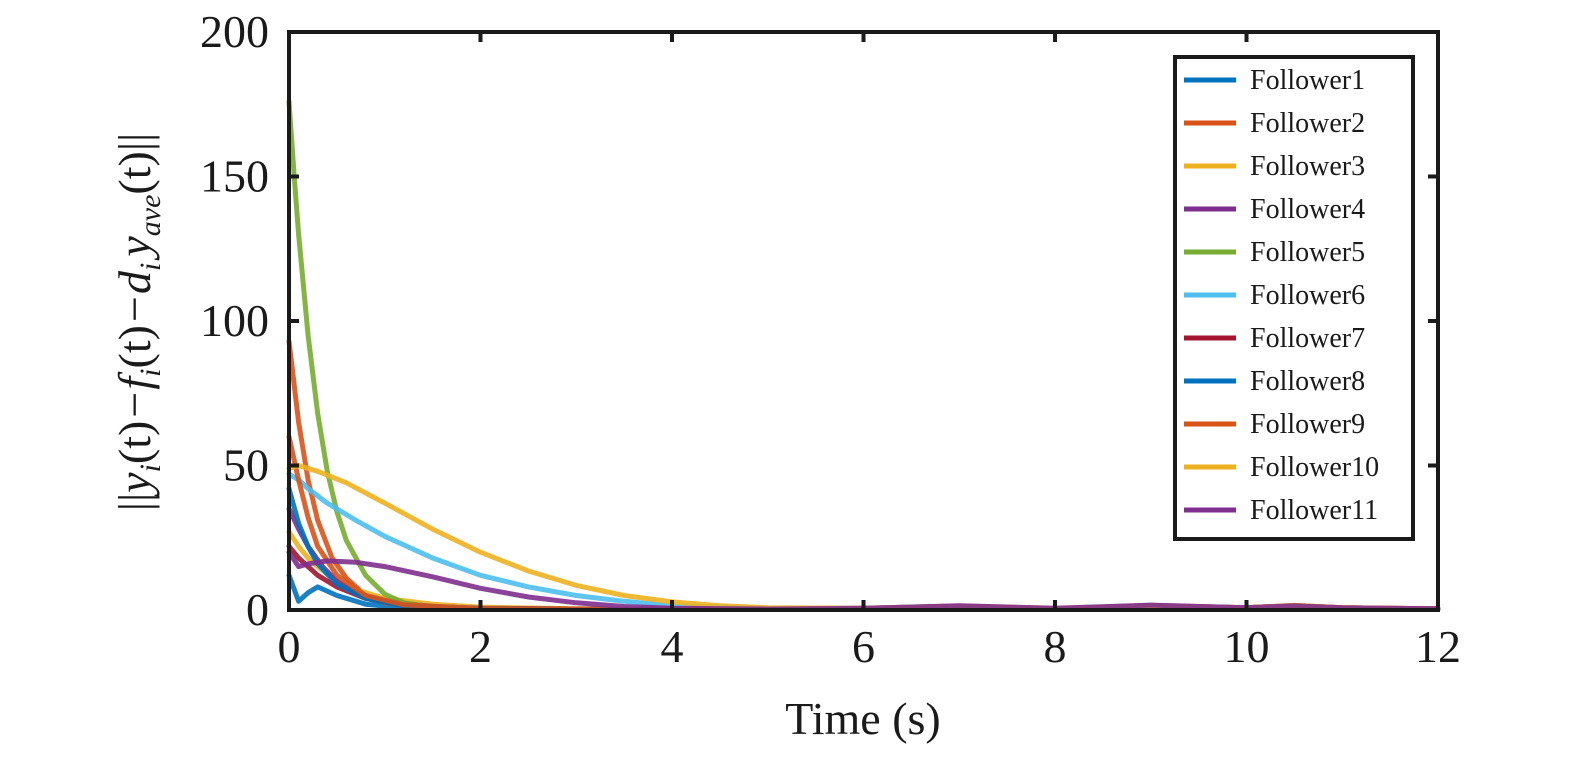  What do you see at coordinates (672, 646) in the screenshot?
I see `x-tick-label-4: 4` at bounding box center [672, 646].